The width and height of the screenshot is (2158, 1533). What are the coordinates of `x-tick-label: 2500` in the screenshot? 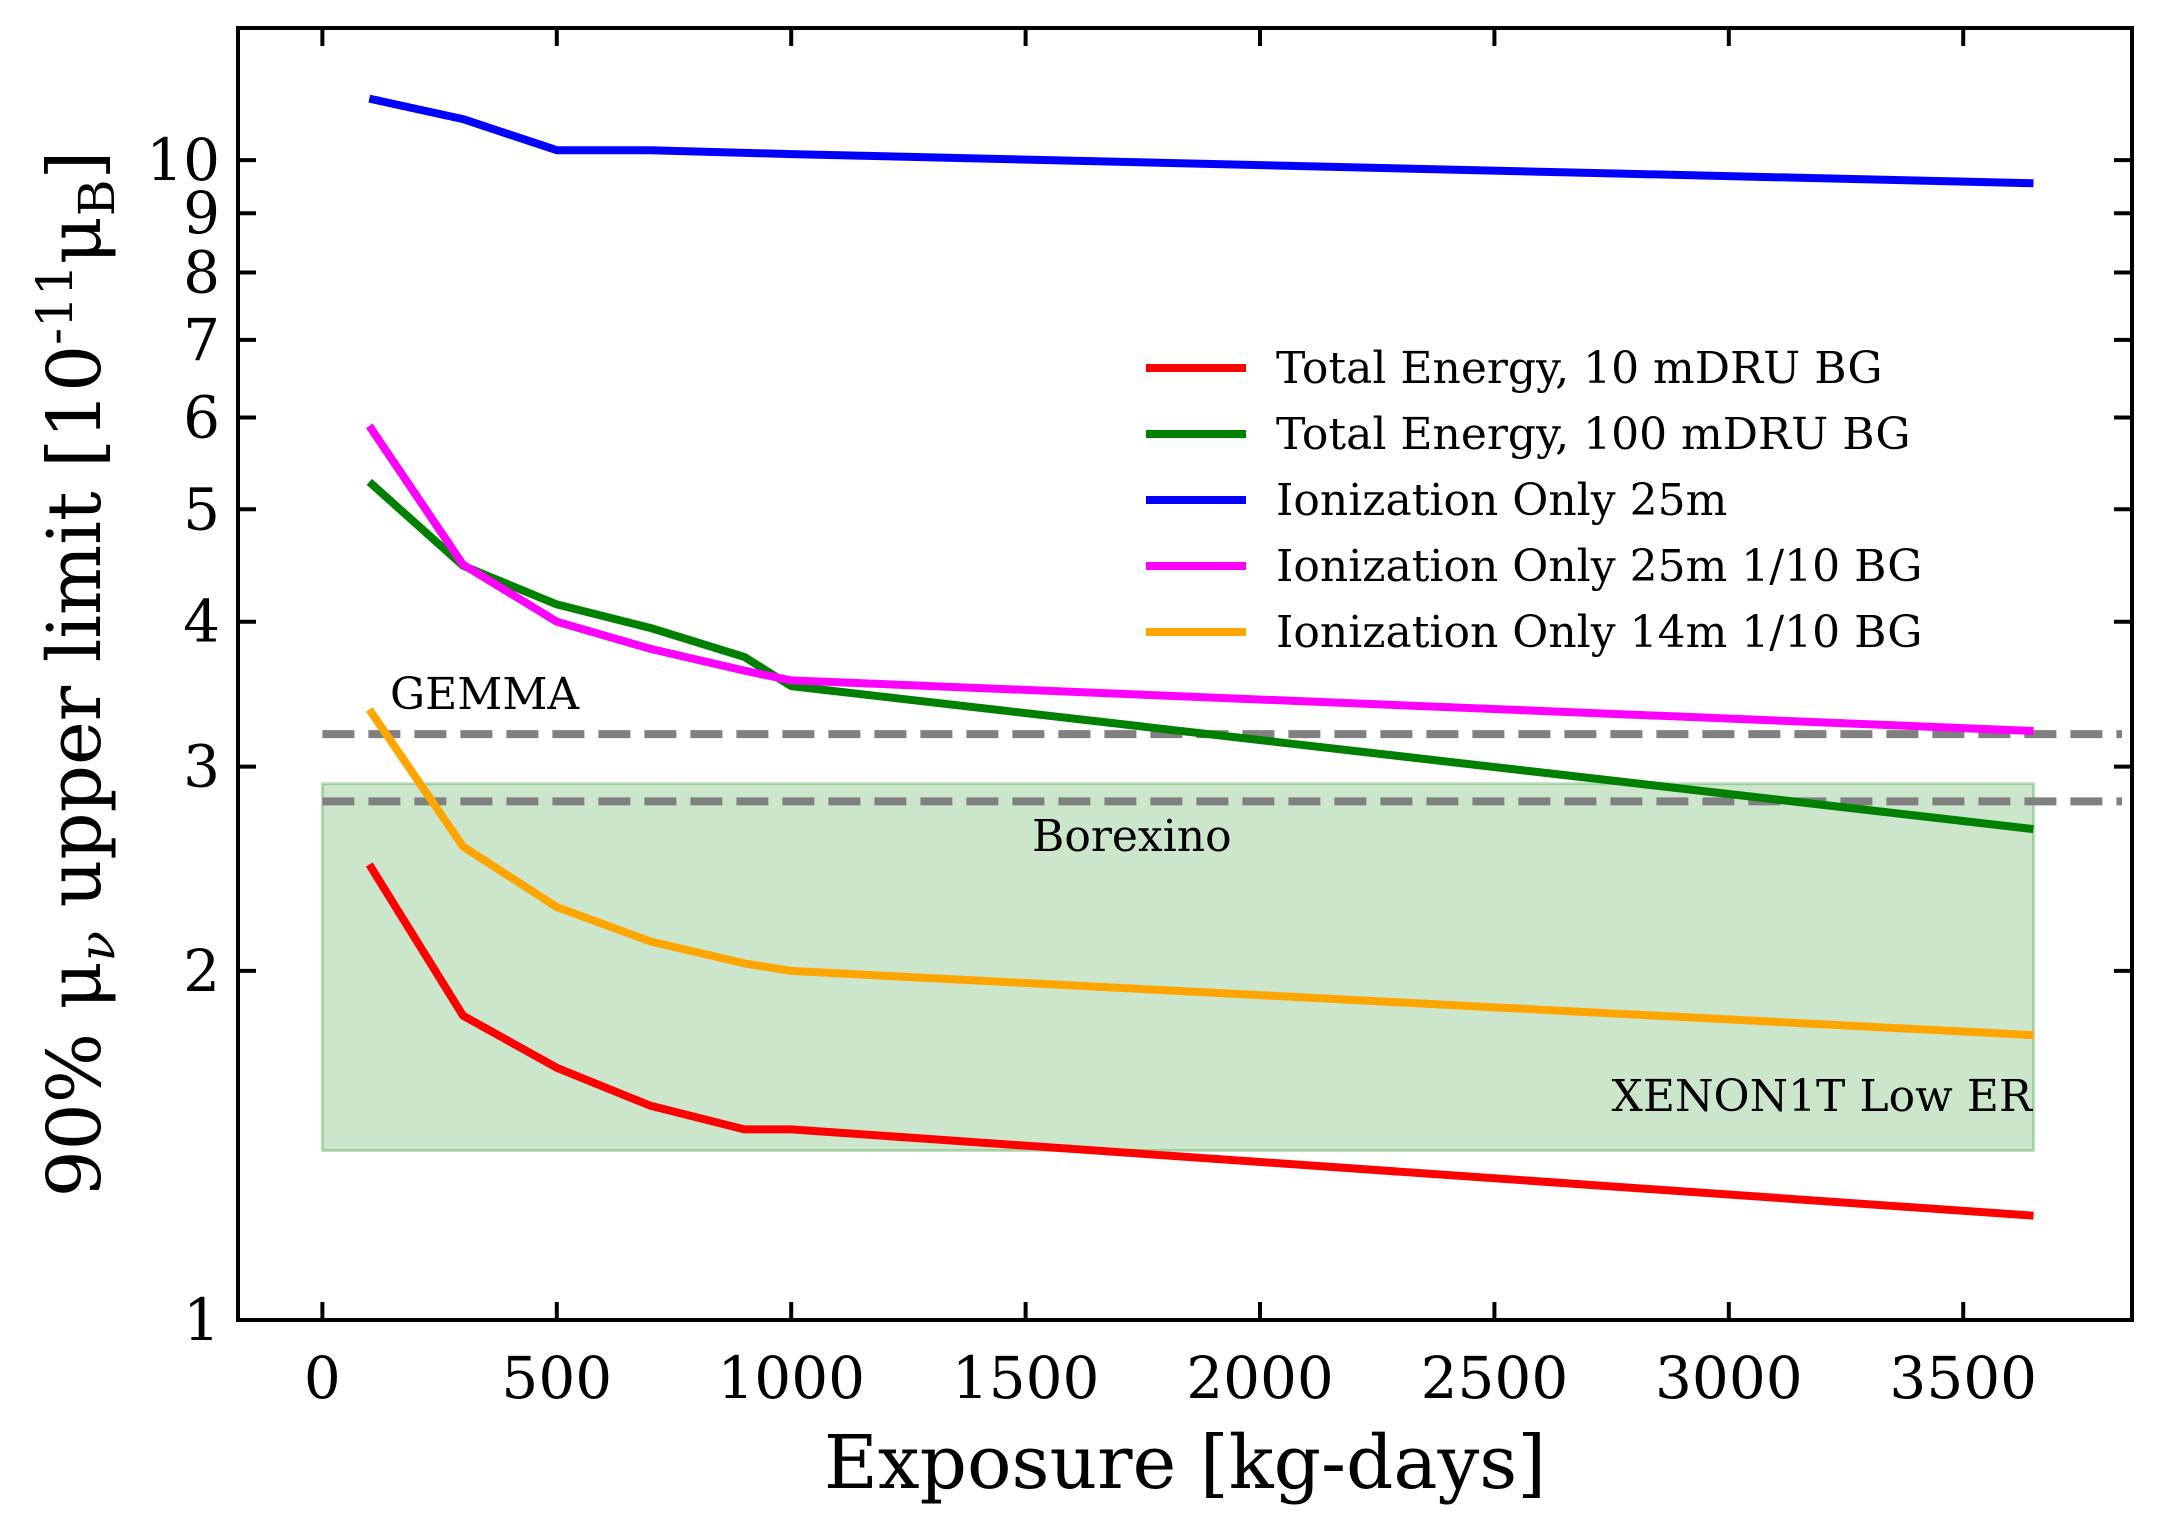 It's located at (1495, 1378).